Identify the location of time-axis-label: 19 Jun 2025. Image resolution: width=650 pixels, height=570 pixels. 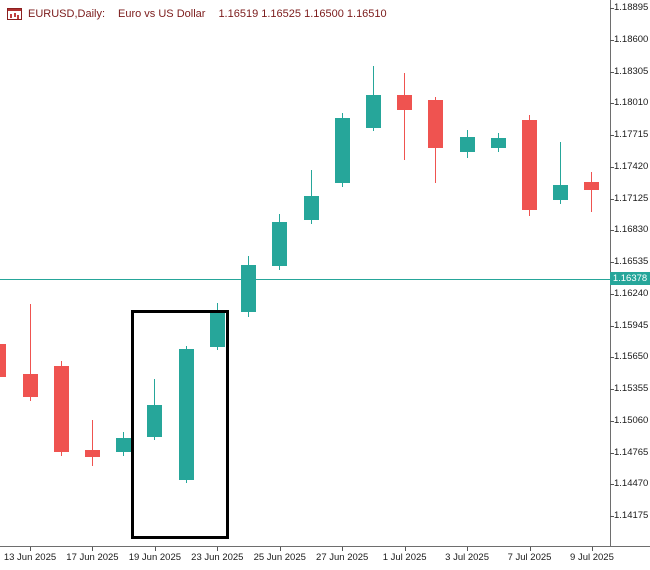
(155, 557).